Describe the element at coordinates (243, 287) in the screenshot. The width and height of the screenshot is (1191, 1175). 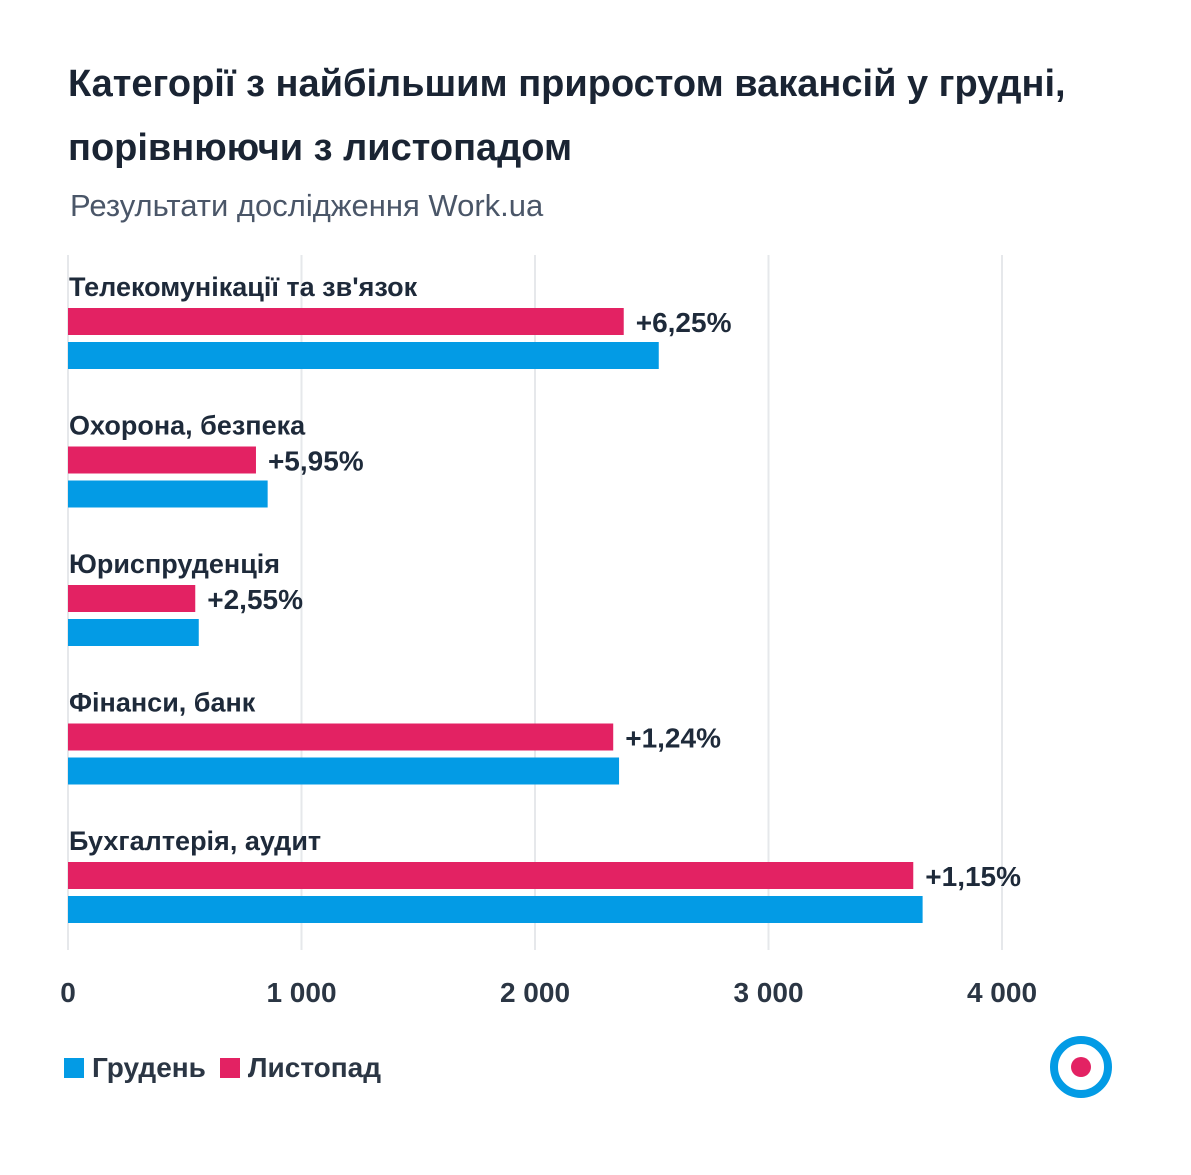
I see `category-label-0: Телекомунікації та зв'язок` at that location.